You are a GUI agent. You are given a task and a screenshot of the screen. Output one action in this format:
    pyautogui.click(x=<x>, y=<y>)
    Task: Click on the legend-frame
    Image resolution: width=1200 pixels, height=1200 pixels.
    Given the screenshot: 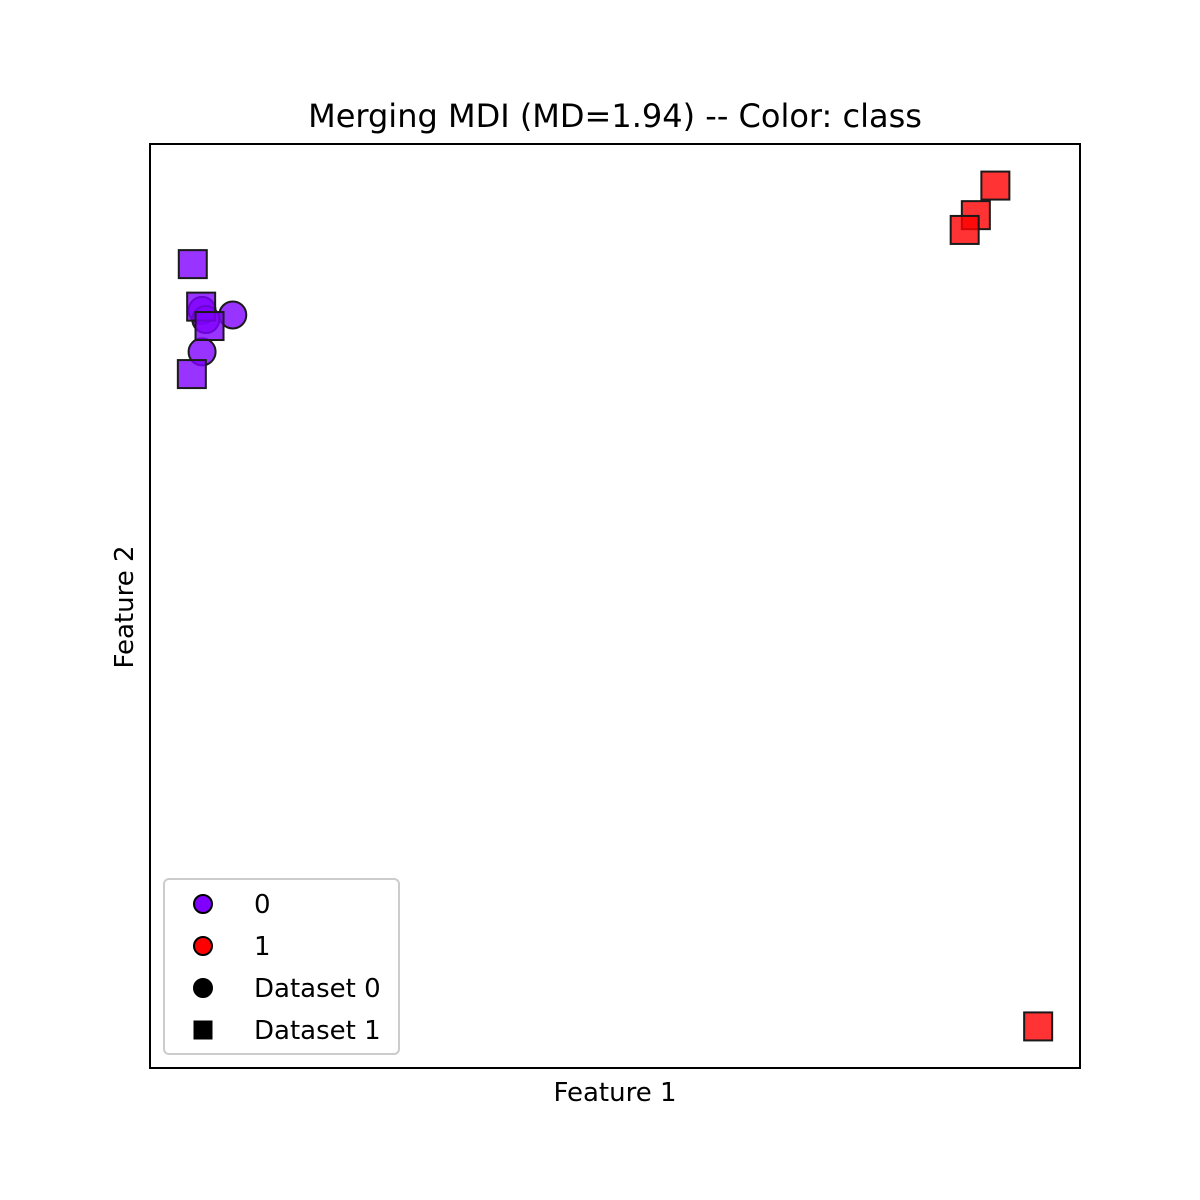 What is the action you would take?
    pyautogui.click(x=281, y=966)
    